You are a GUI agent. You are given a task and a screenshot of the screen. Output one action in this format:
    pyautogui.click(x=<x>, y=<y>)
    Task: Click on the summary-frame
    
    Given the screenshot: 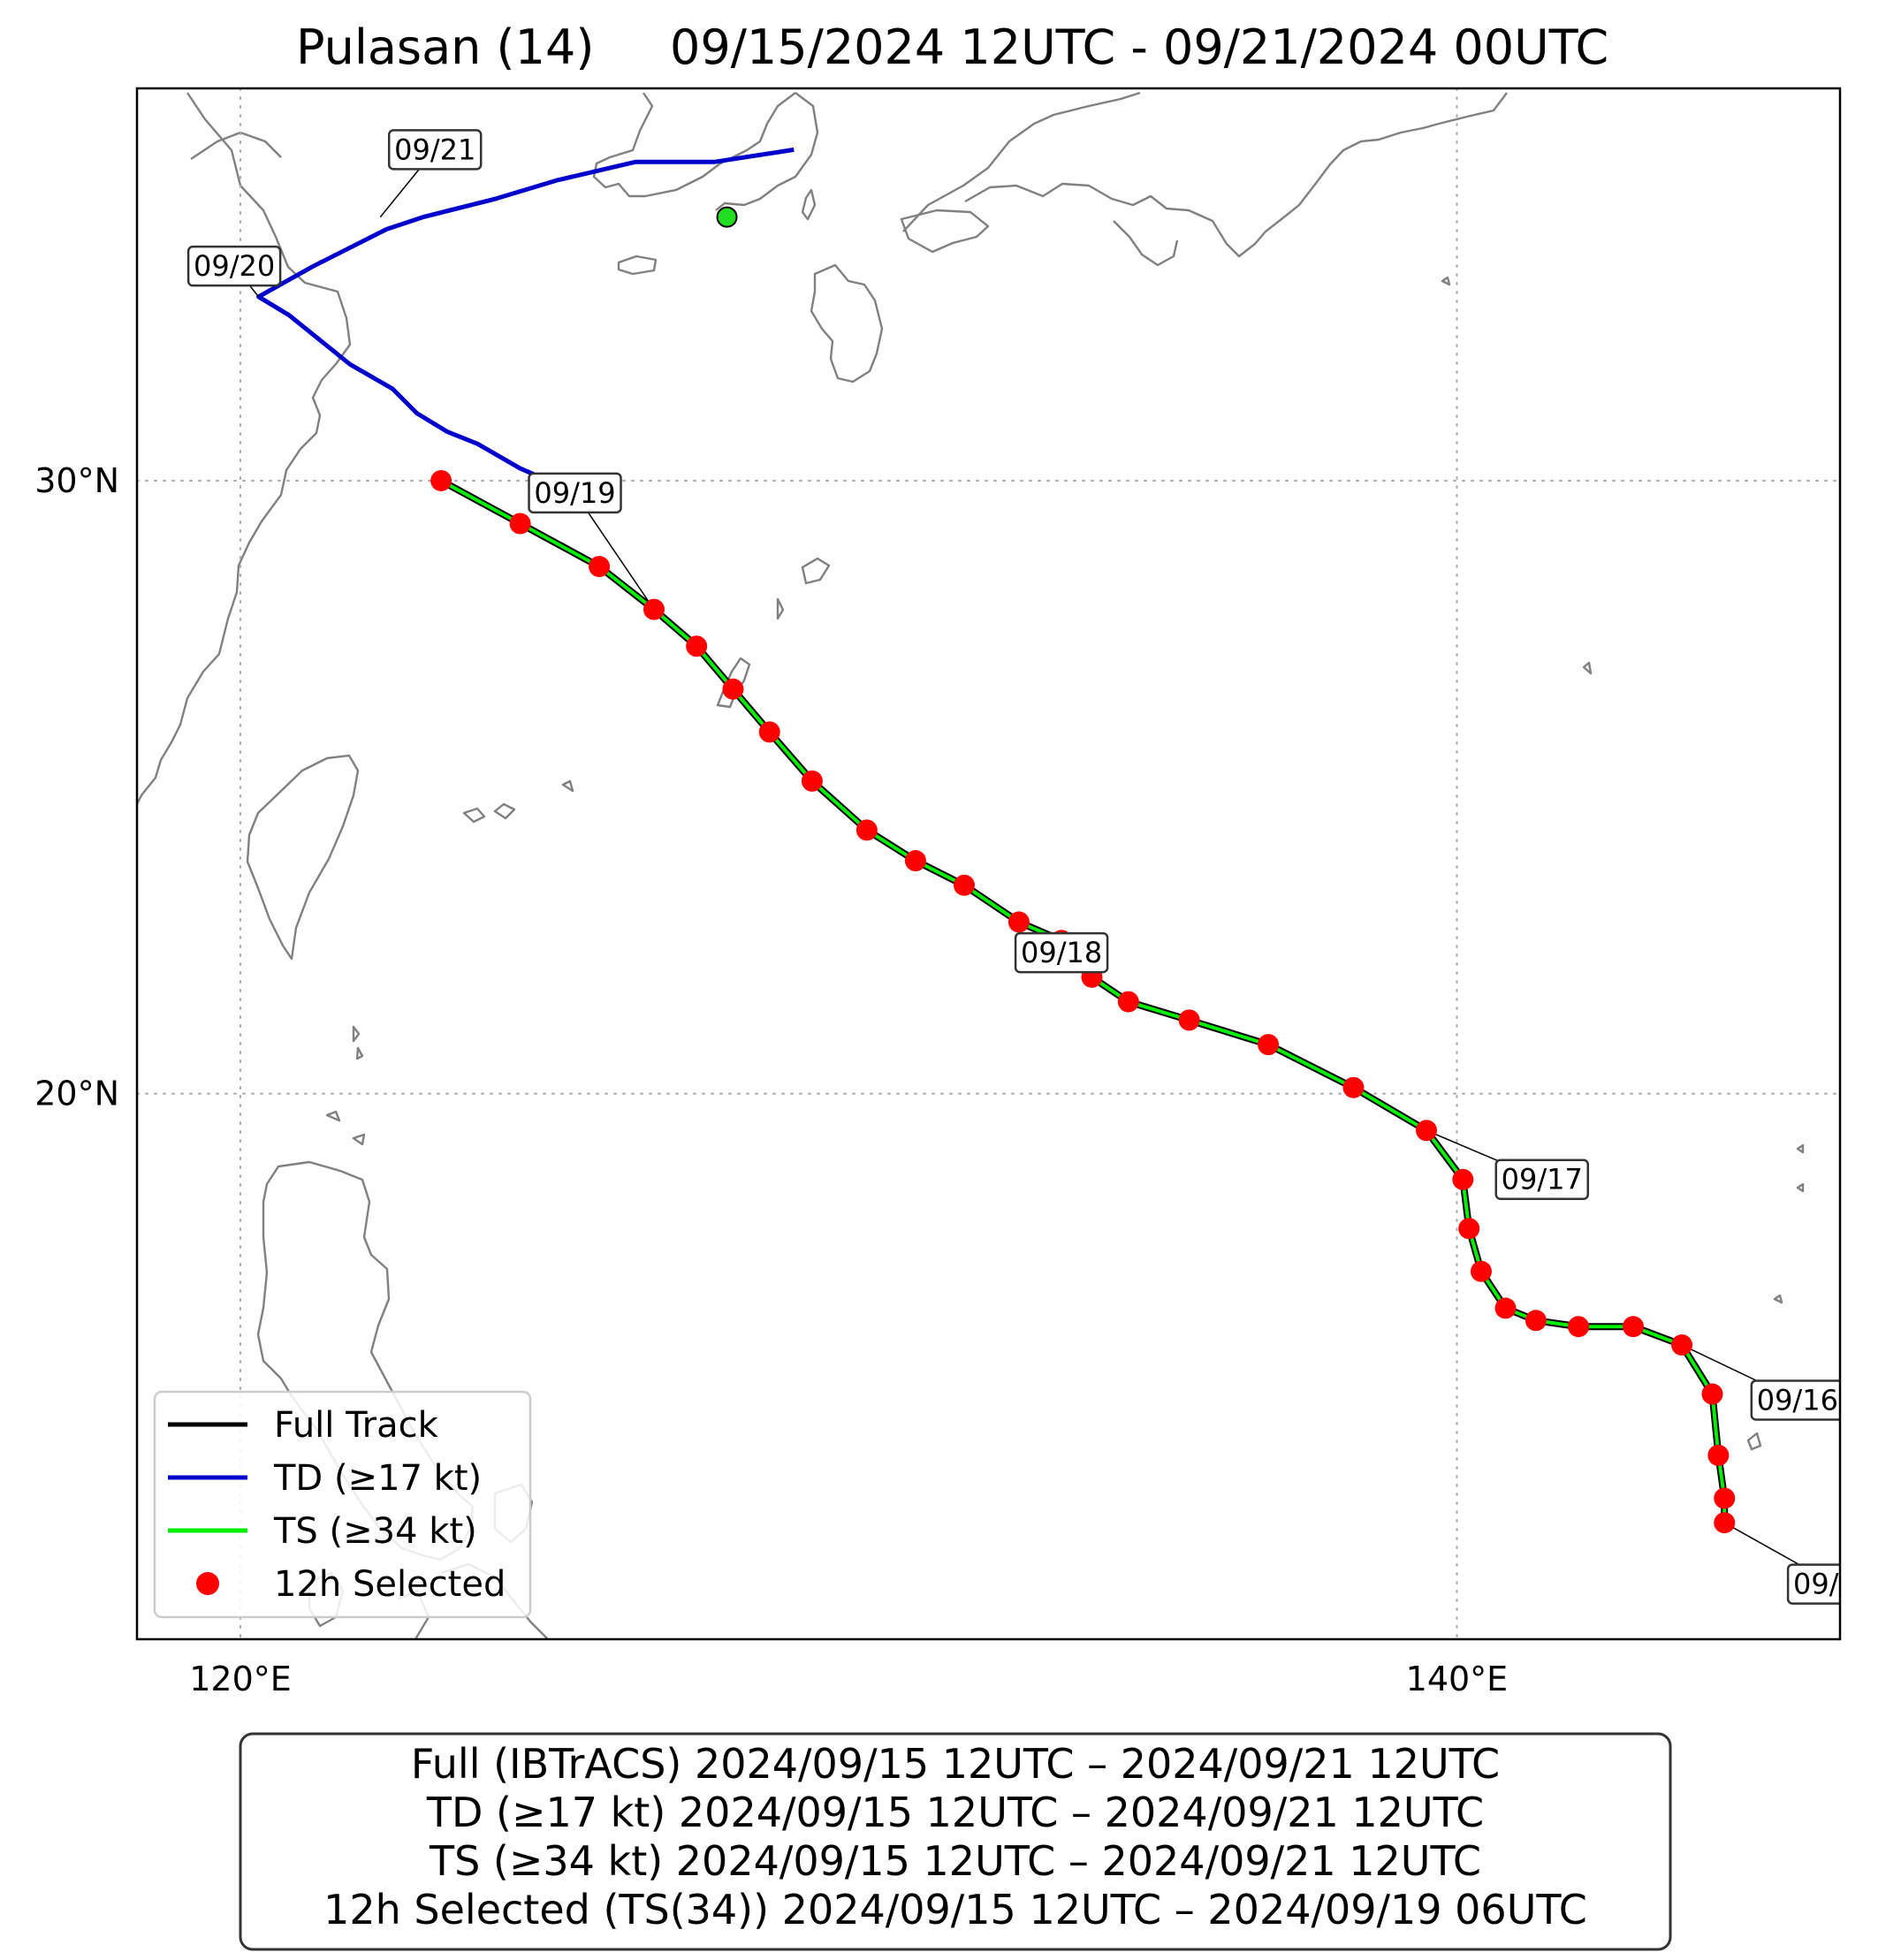 What is the action you would take?
    pyautogui.click(x=955, y=1841)
    